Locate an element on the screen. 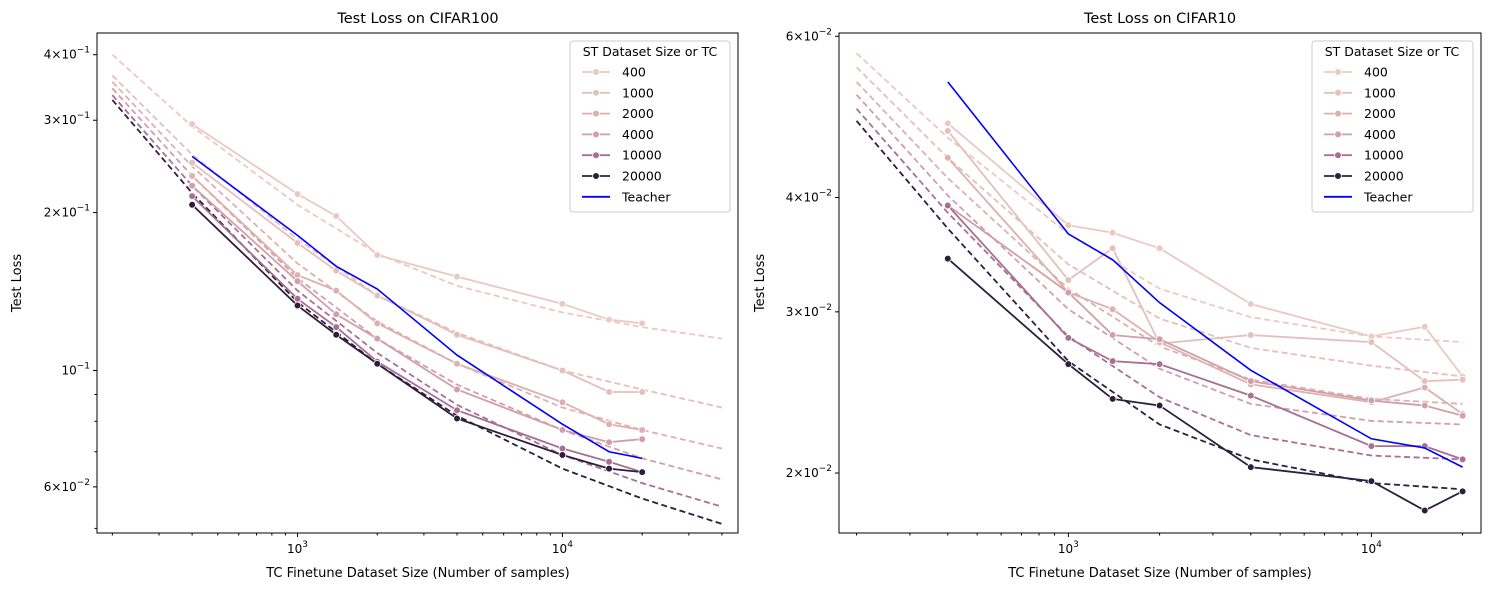 This screenshot has width=1489, height=590. x-tick-label: 10³ is located at coordinates (1068, 548).